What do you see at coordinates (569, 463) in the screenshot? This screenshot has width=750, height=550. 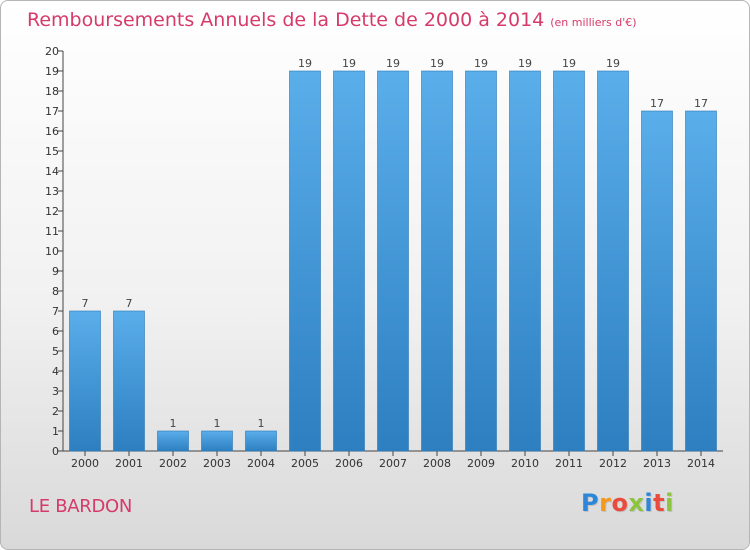 I see `x-tick-label-2011: 2011` at bounding box center [569, 463].